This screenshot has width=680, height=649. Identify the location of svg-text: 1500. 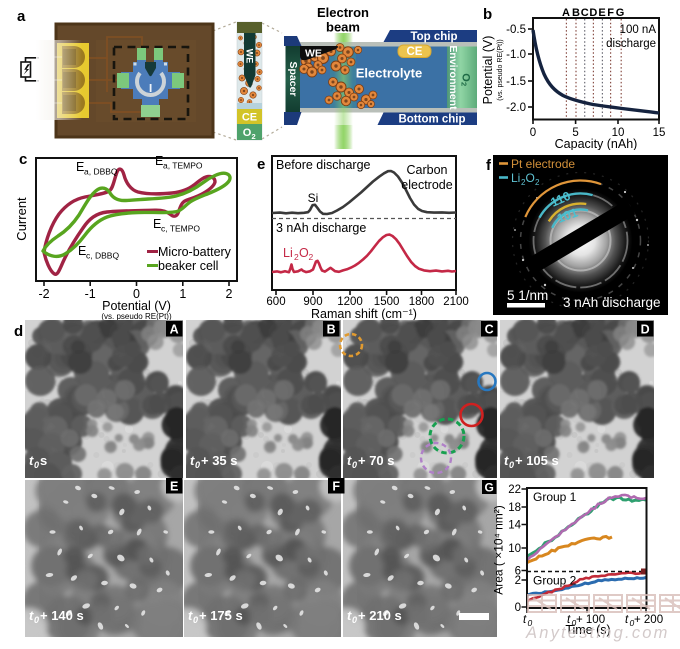
(387, 302).